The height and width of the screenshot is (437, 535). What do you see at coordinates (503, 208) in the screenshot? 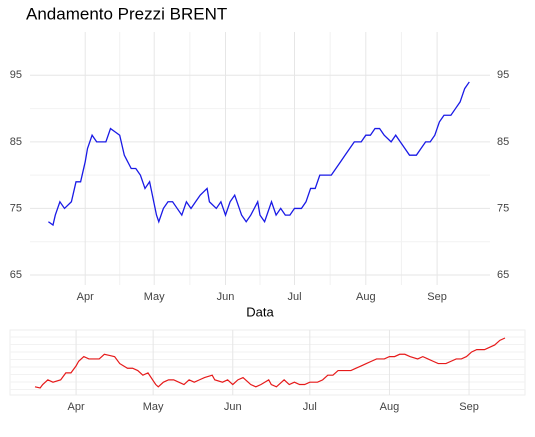
I see `y2-tick-label: 75` at bounding box center [503, 208].